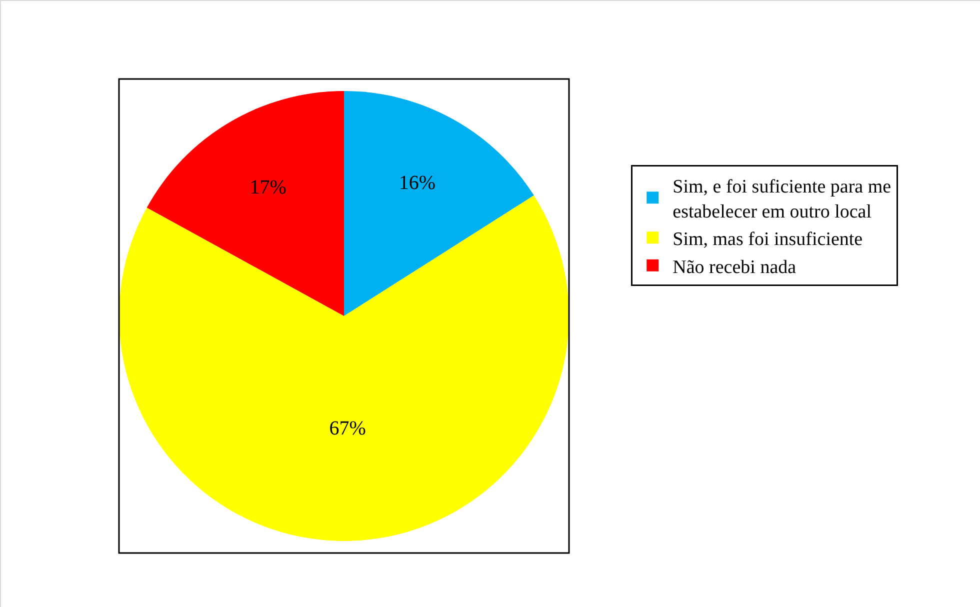 The image size is (980, 607). I want to click on data-label: 67%, so click(347, 428).